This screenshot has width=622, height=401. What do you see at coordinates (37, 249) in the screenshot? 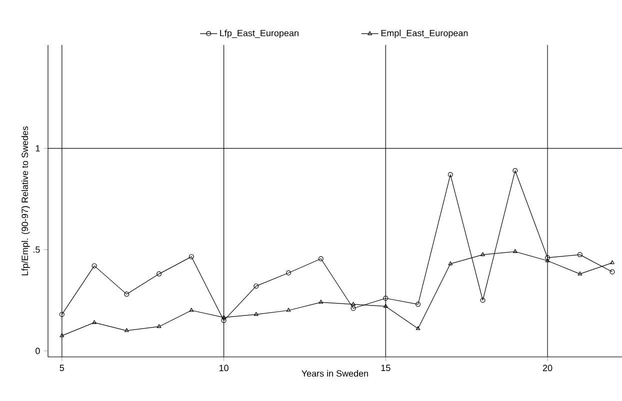
I see `y-tick-label: .5` at bounding box center [37, 249].